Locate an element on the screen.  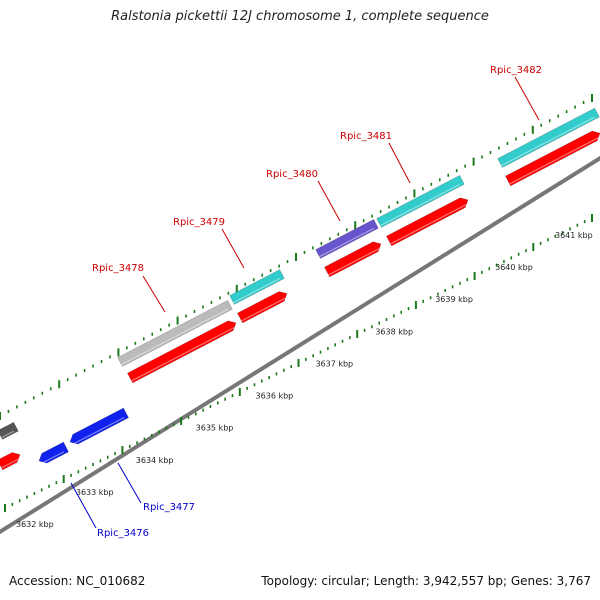
scale-label: 3636 kbp is located at coordinates (275, 396).